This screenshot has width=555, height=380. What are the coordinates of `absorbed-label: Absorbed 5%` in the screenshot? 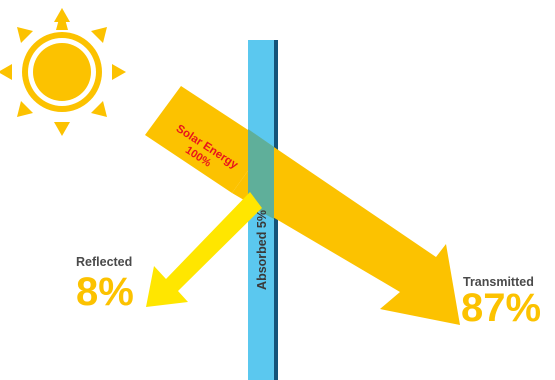 It's located at (262, 250).